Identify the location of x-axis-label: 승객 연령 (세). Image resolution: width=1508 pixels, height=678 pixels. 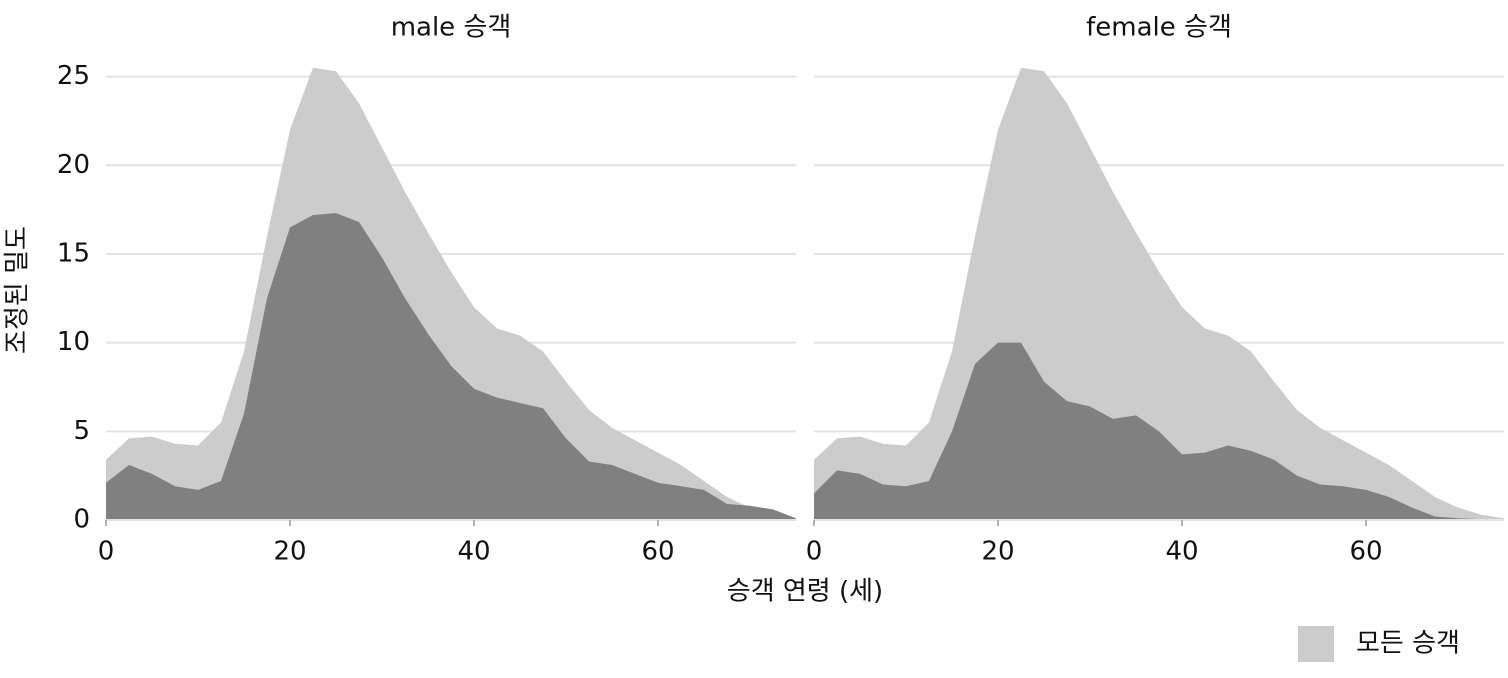
(805, 592).